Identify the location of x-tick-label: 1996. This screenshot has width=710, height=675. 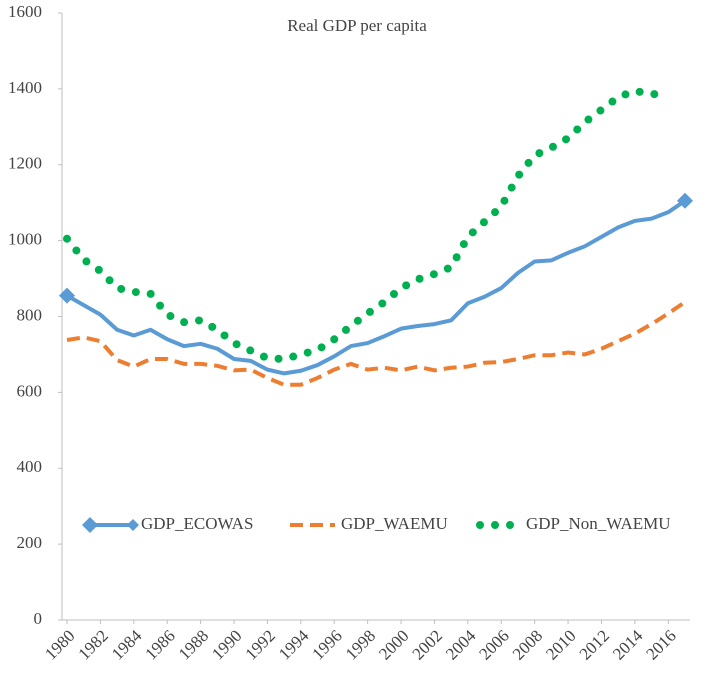
(326, 644).